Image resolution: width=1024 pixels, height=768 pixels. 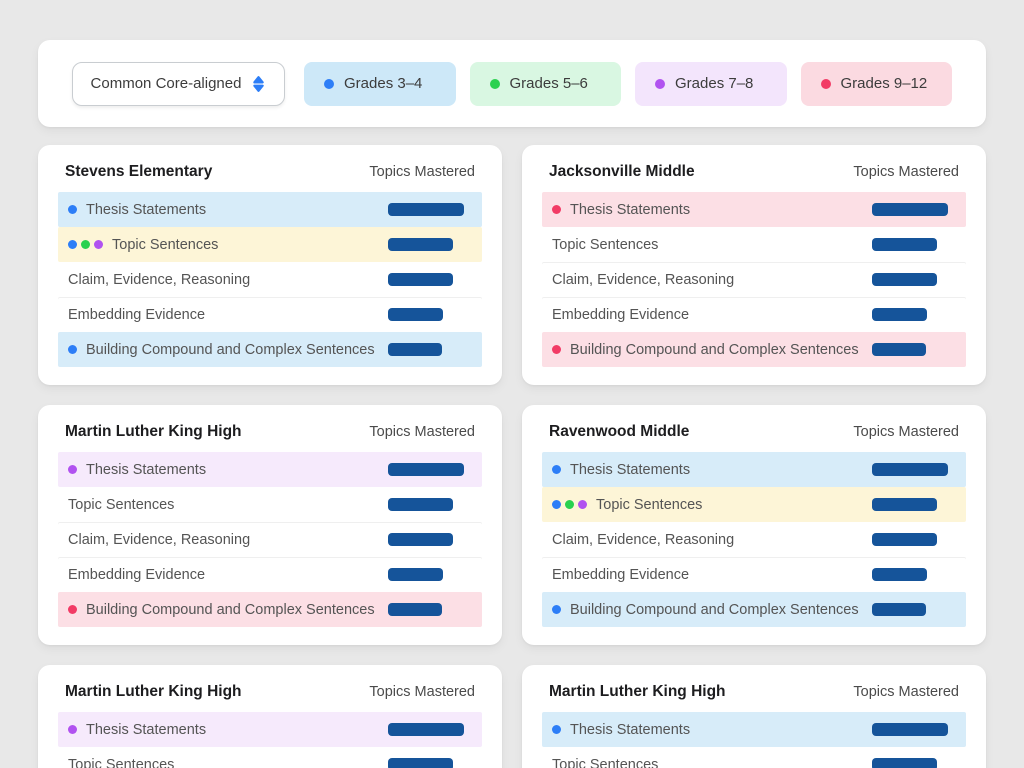 I want to click on chevron-updown-icon, so click(x=259, y=83).